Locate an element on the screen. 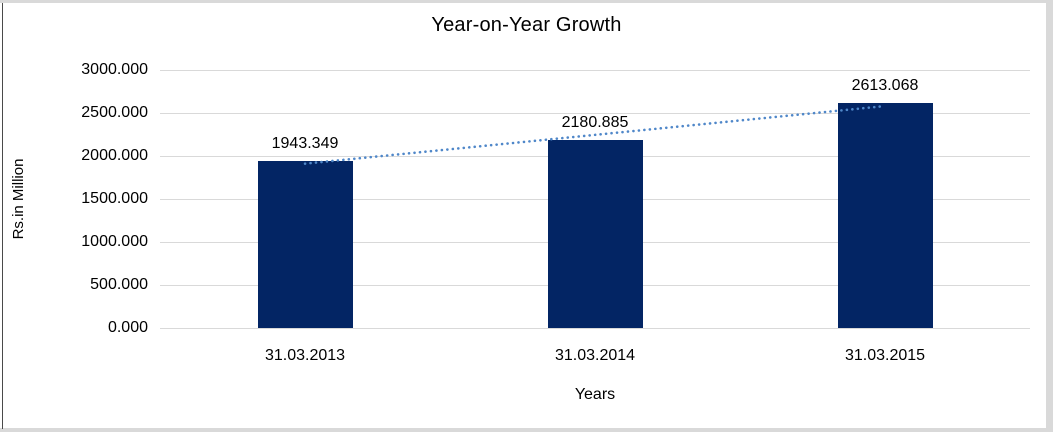 This screenshot has height=432, width=1053. bar-value-label: 2613.068 is located at coordinates (885, 86).